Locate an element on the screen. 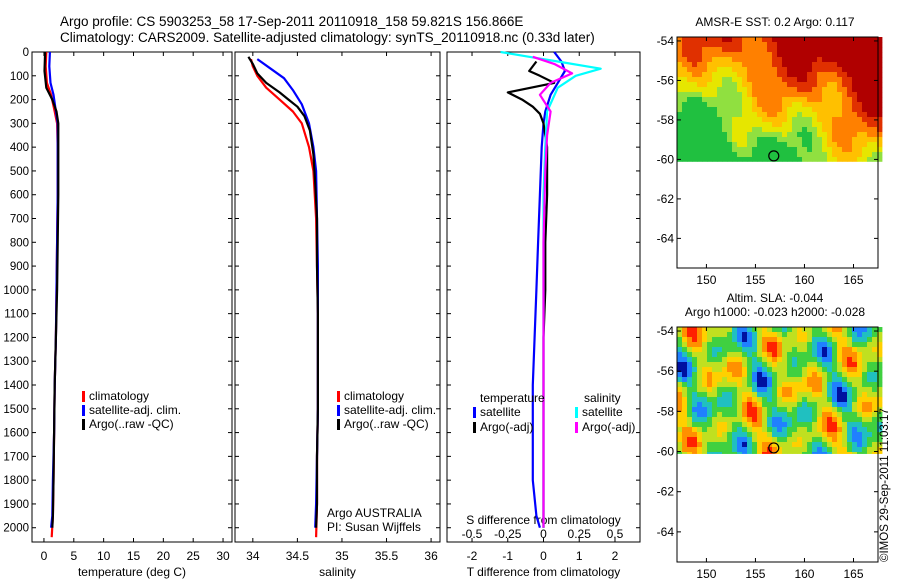 Image resolution: width=900 pixels, height=580 pixels. annotation-line: PI: Susan Wijffels is located at coordinates (374, 527).